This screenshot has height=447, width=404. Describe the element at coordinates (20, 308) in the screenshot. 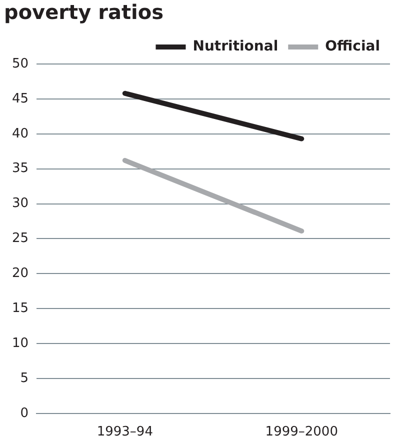

I see `y-tick-label: 15` at that location.